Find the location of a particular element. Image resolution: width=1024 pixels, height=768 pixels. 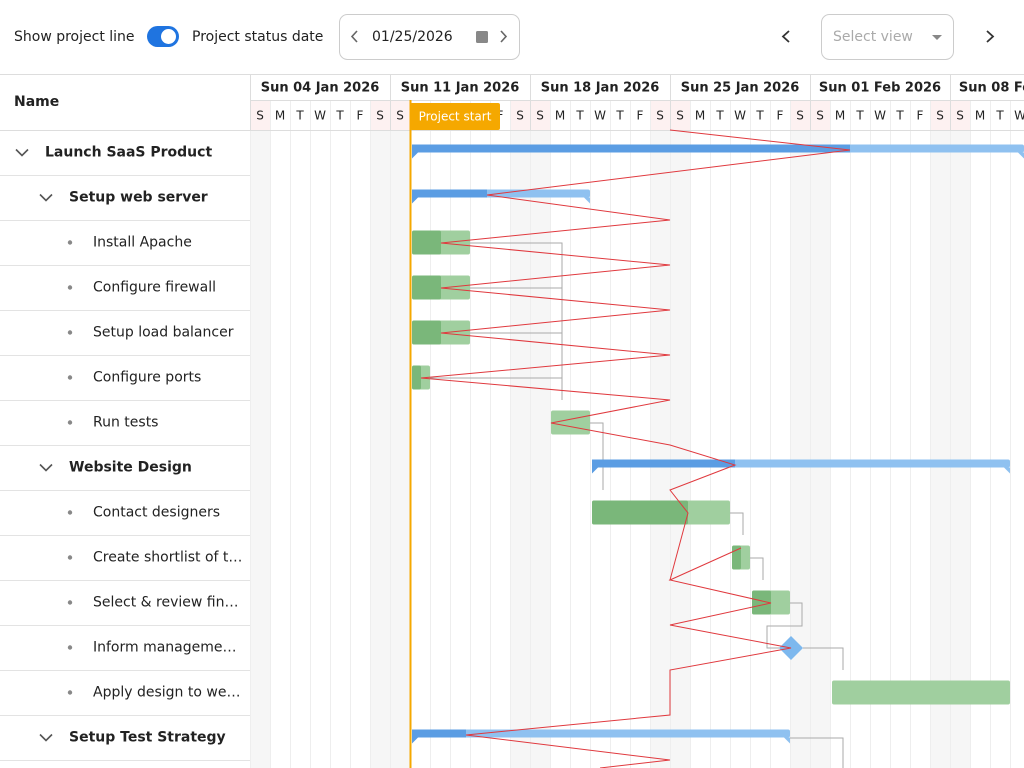

name-header: Name is located at coordinates (36, 102).